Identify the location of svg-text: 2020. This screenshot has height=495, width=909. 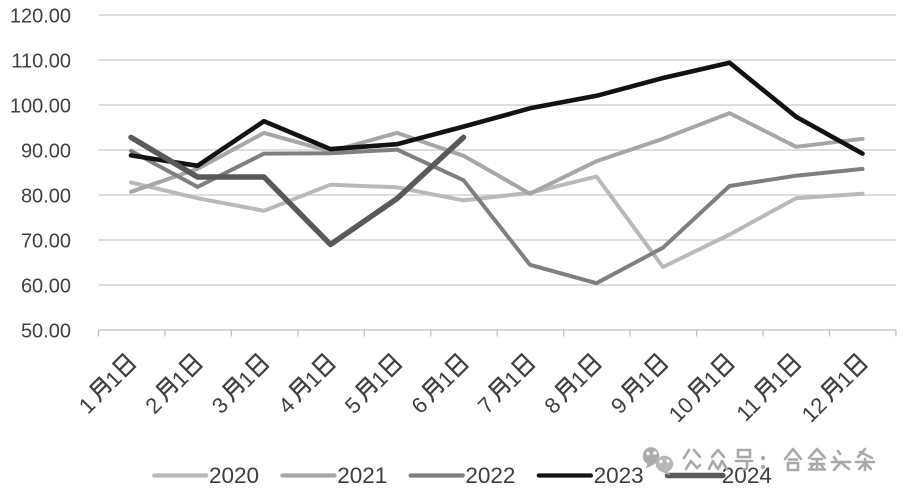
(234, 475).